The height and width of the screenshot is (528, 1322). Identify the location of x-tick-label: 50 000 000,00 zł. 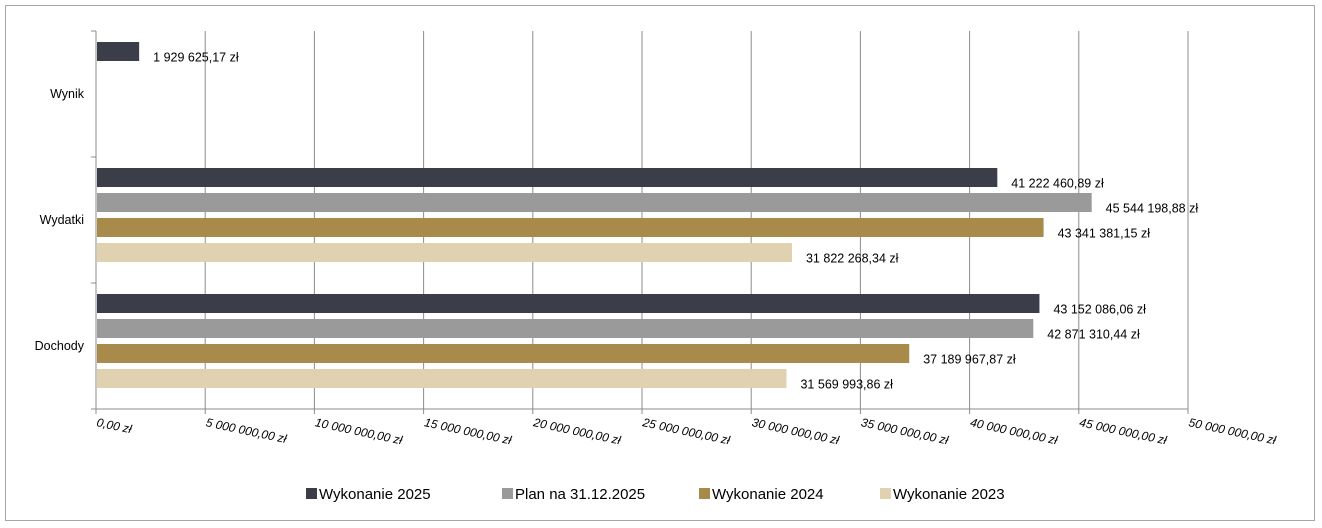
(1232, 431).